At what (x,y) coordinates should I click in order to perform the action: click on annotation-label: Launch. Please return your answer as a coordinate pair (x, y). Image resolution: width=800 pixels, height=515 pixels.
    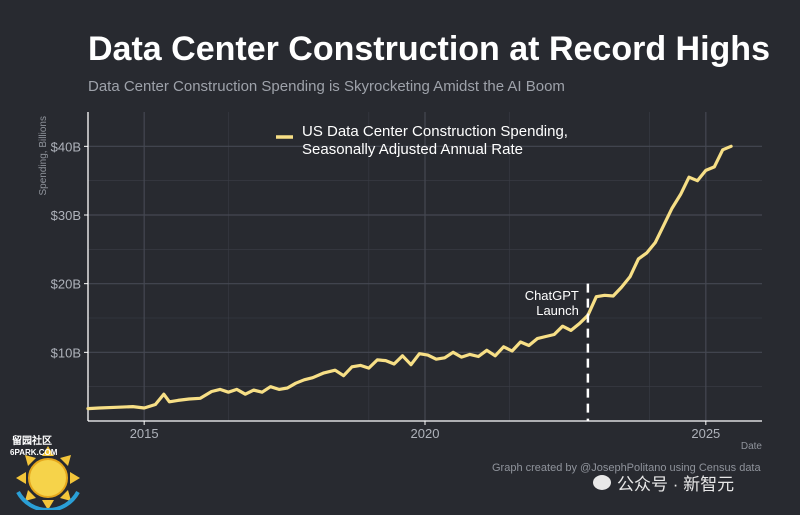
    Looking at the image, I should click on (557, 310).